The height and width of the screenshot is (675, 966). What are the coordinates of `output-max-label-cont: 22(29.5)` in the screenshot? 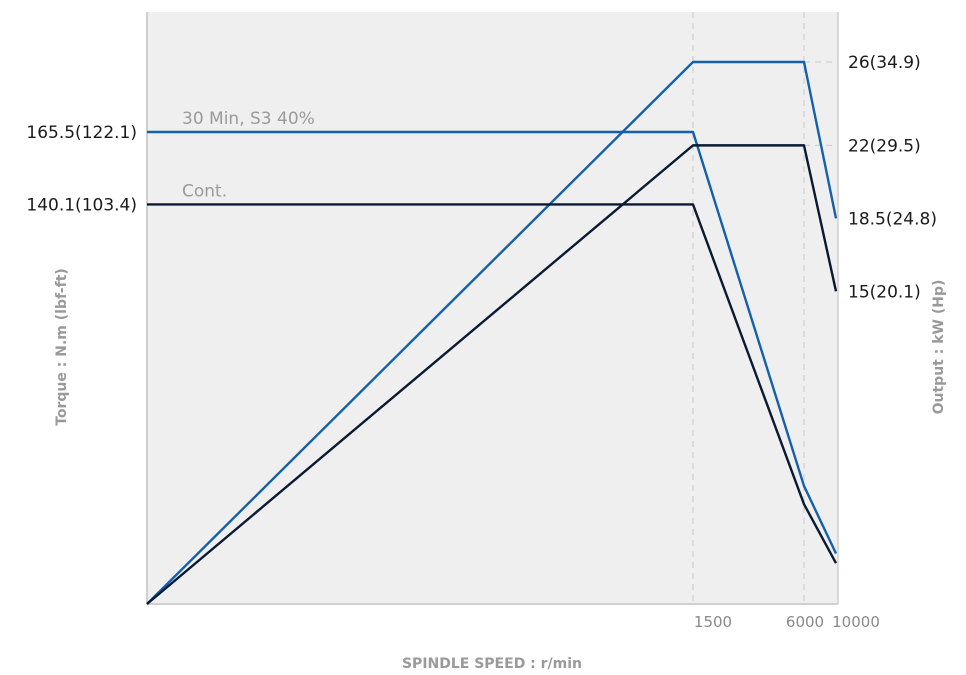 It's located at (884, 146).